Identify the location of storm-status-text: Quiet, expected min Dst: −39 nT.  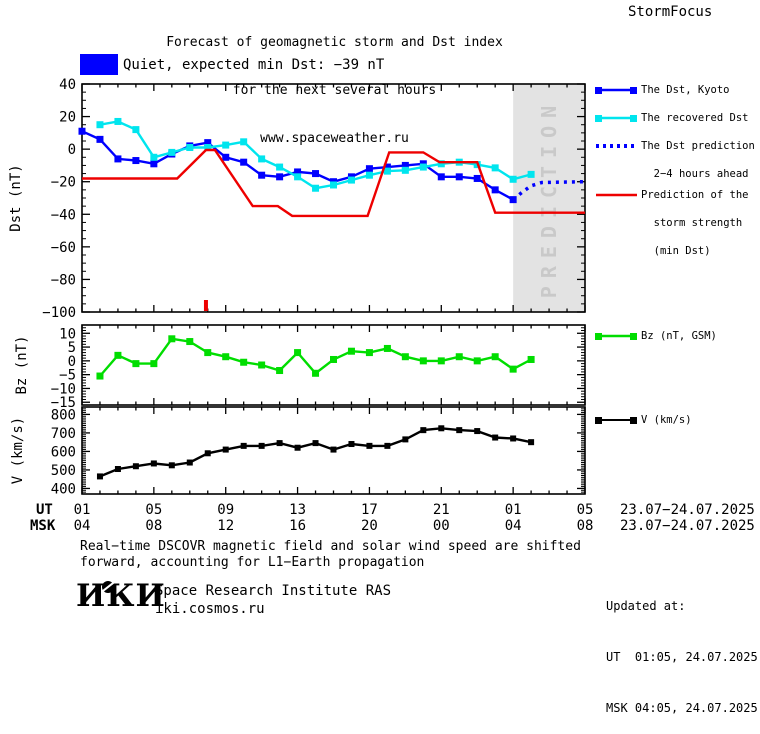
(254, 65).